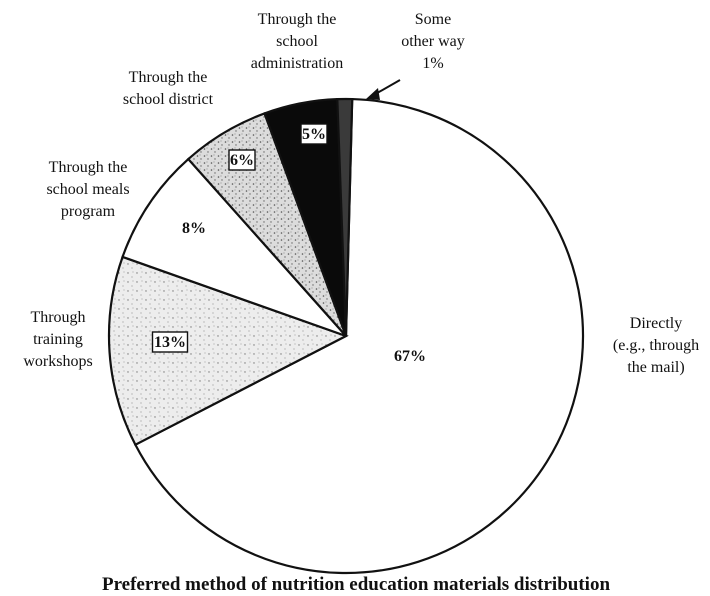  What do you see at coordinates (194, 228) in the screenshot?
I see `value-label: 8%` at bounding box center [194, 228].